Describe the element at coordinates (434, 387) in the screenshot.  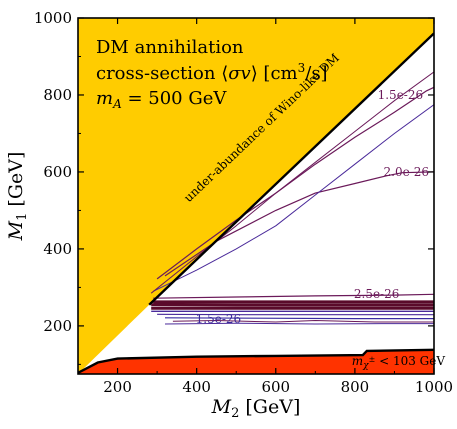
I see `x-tick-label: 1000` at that location.